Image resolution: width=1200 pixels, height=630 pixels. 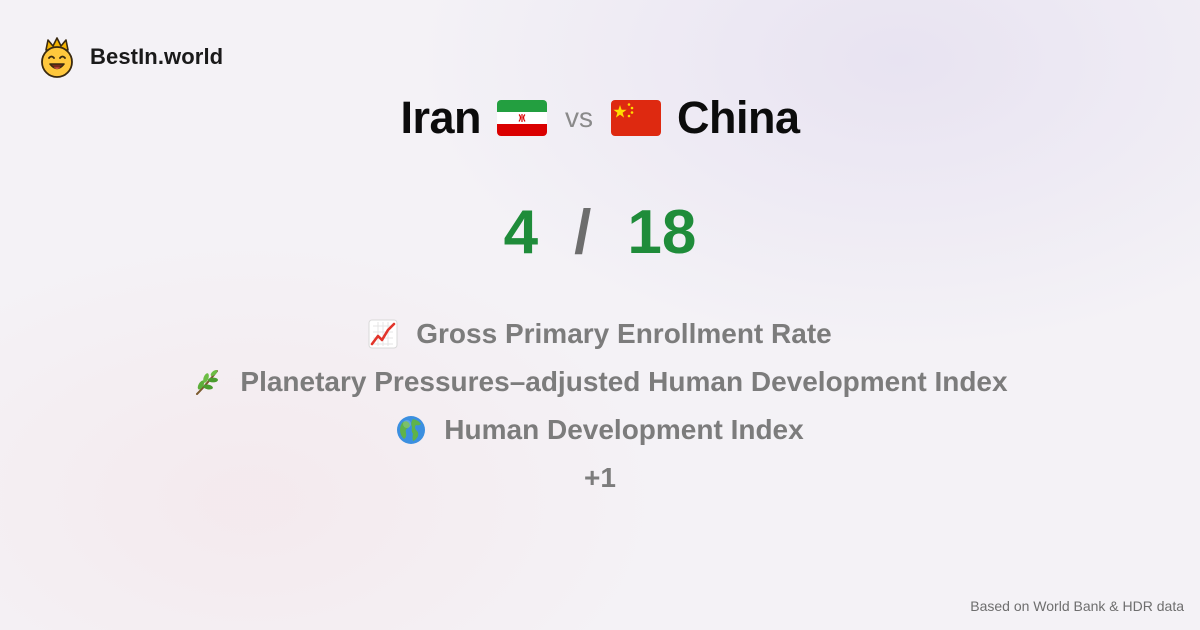 I want to click on crowned-smiley-icon, so click(x=57, y=57).